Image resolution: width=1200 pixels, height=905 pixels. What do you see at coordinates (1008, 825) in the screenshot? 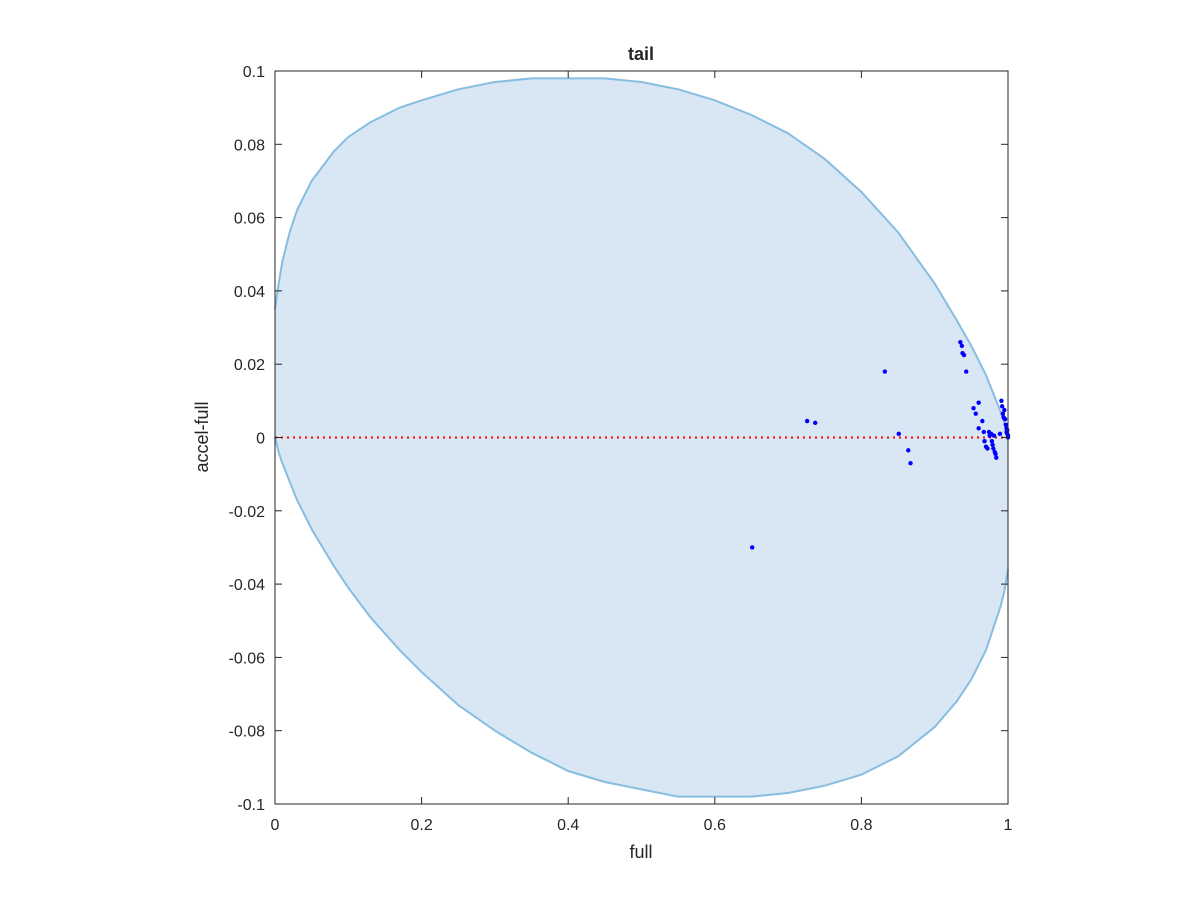
I see `x-tick-label: 1` at bounding box center [1008, 825].